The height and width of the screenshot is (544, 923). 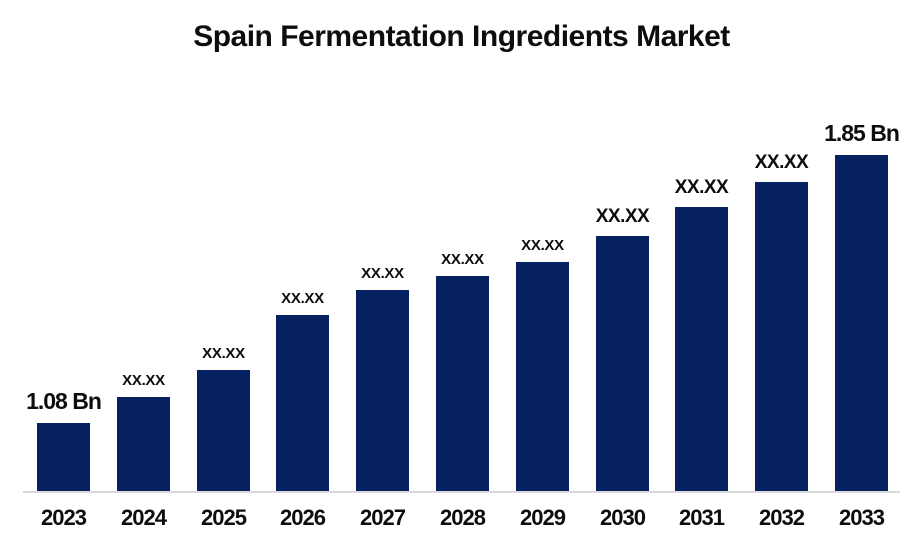 What do you see at coordinates (701, 349) in the screenshot?
I see `bar-2031` at bounding box center [701, 349].